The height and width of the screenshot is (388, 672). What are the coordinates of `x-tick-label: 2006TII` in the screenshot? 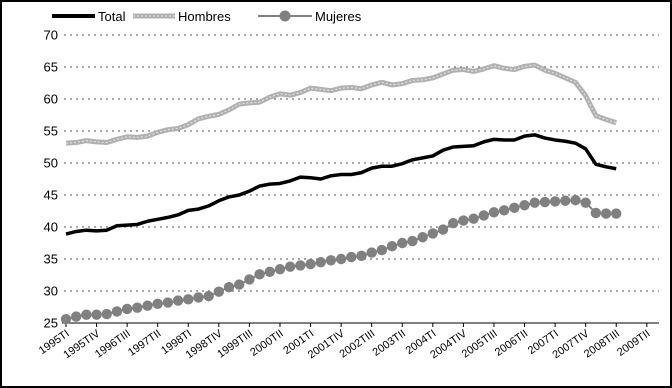 It's located at (511, 343).